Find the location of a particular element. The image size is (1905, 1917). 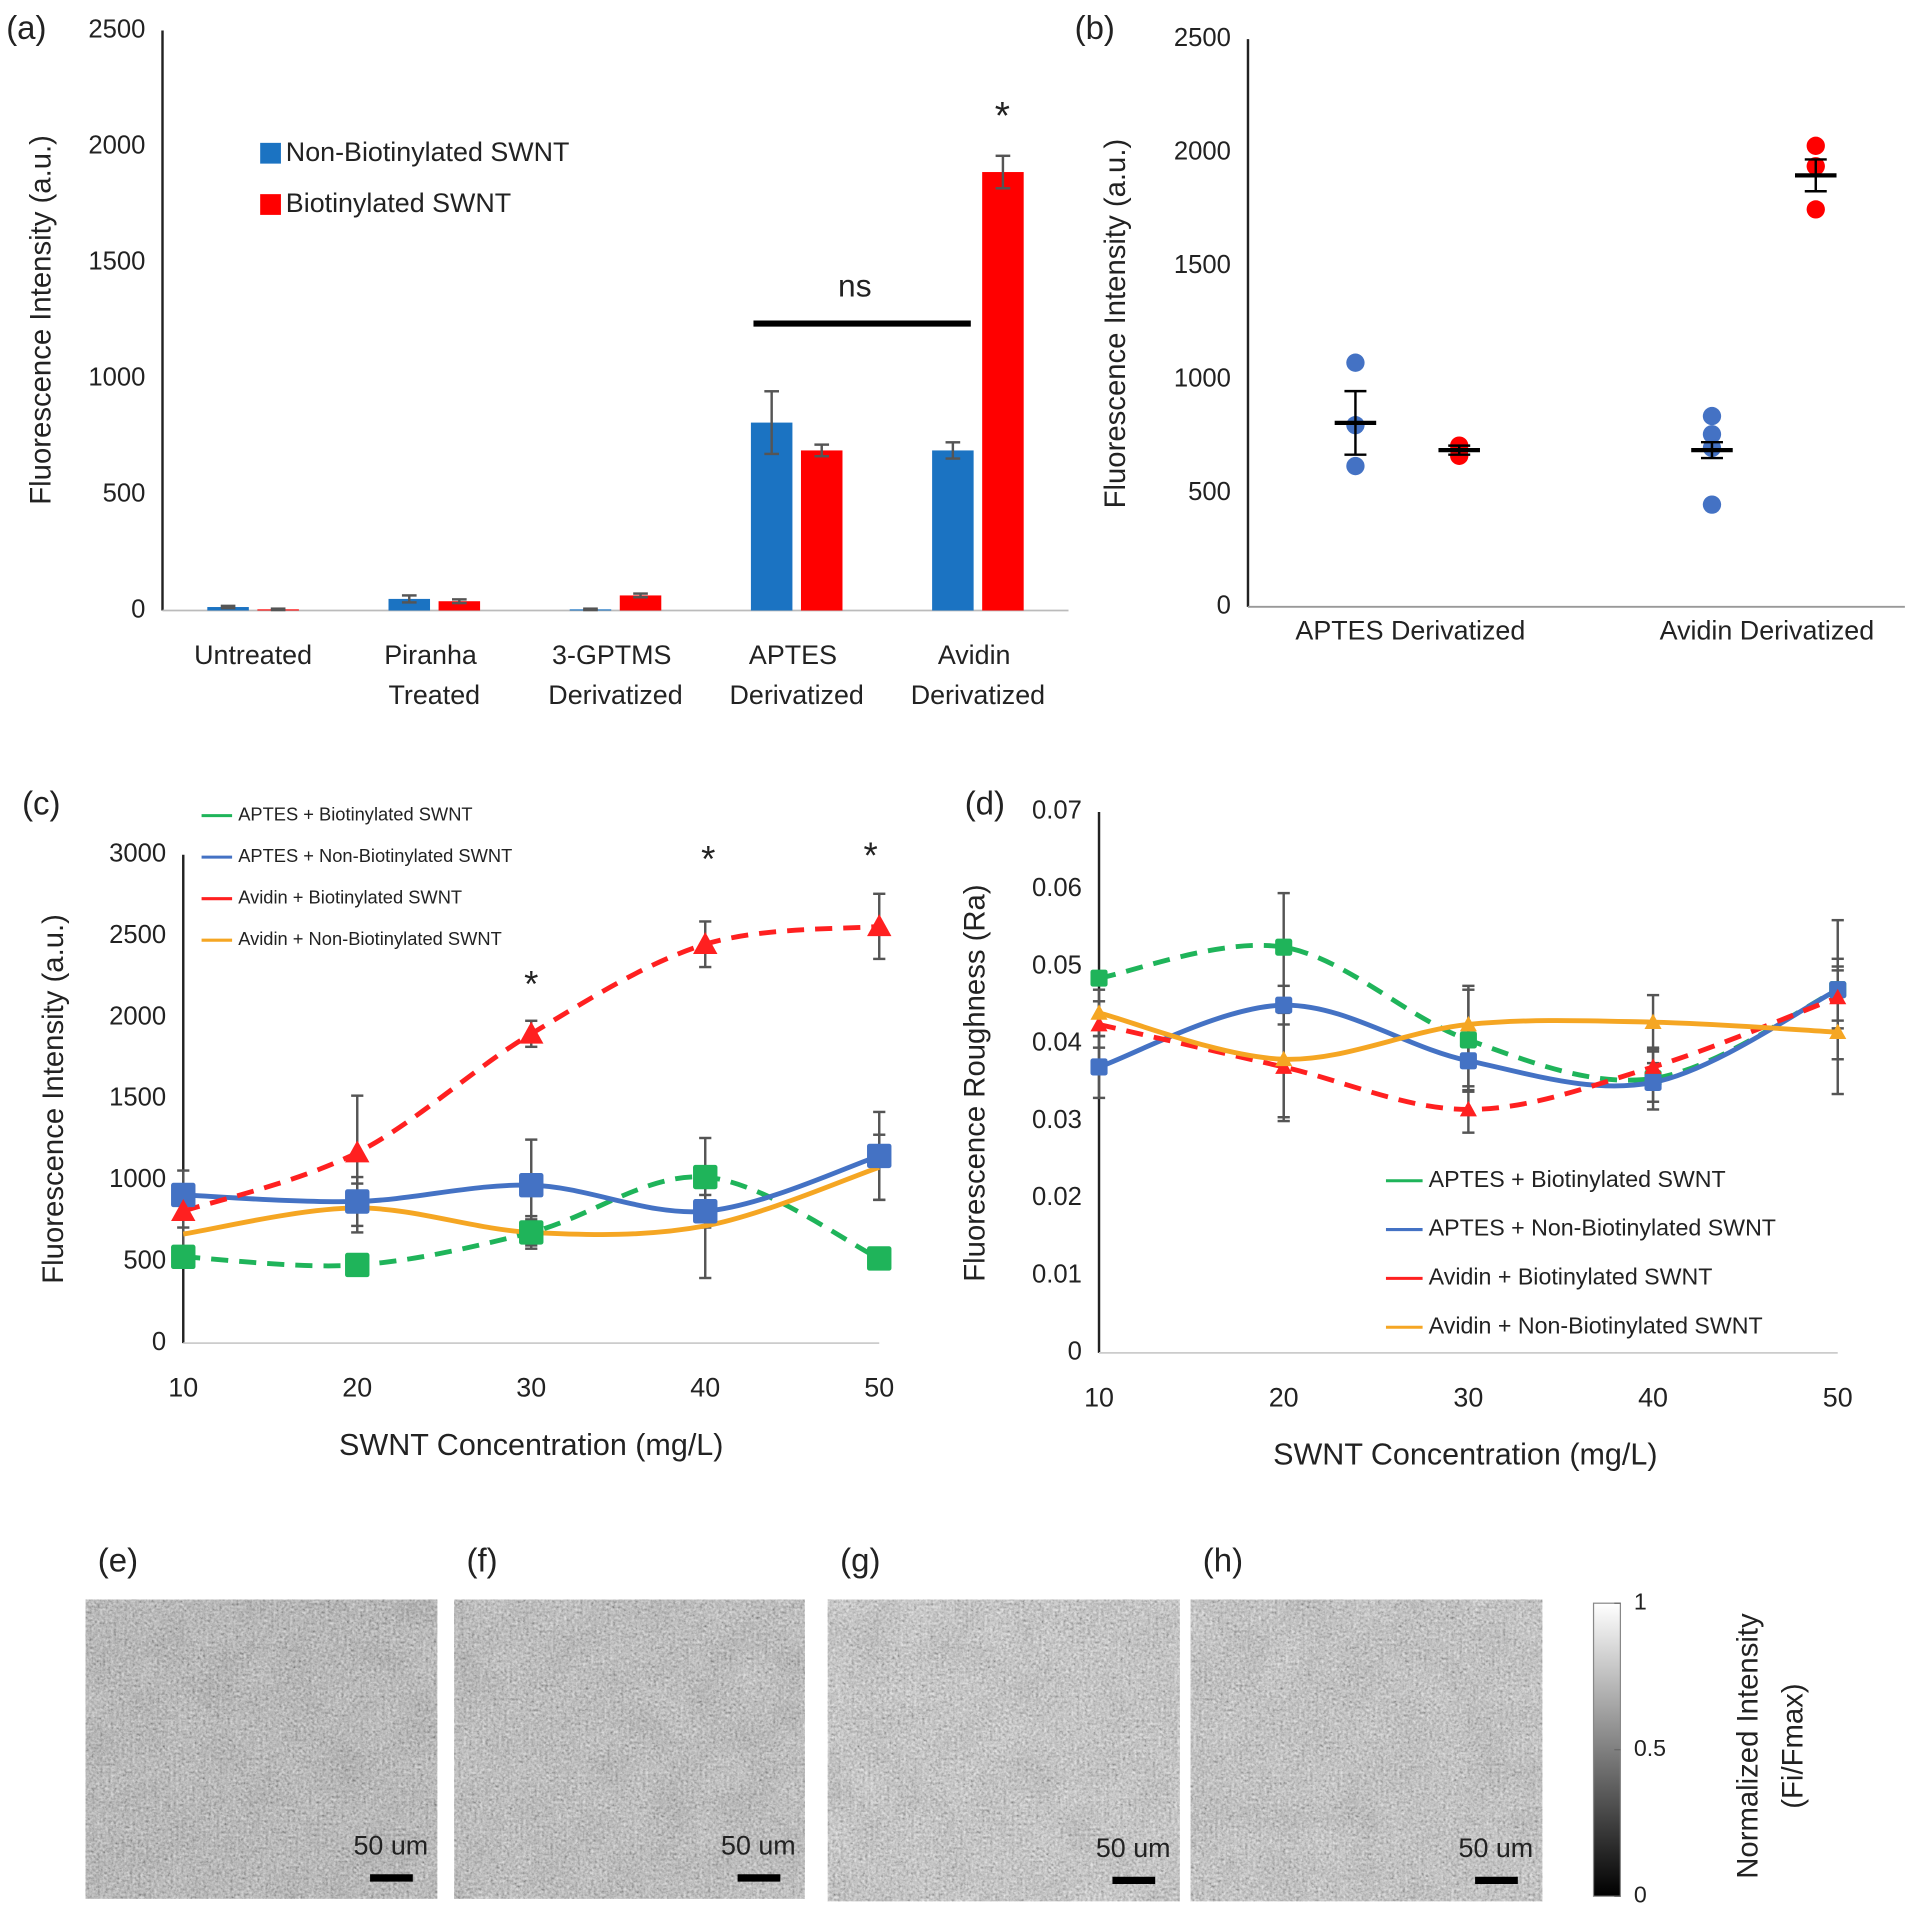

colorbar-title: Normalized Intensity is located at coordinates (1748, 1746).